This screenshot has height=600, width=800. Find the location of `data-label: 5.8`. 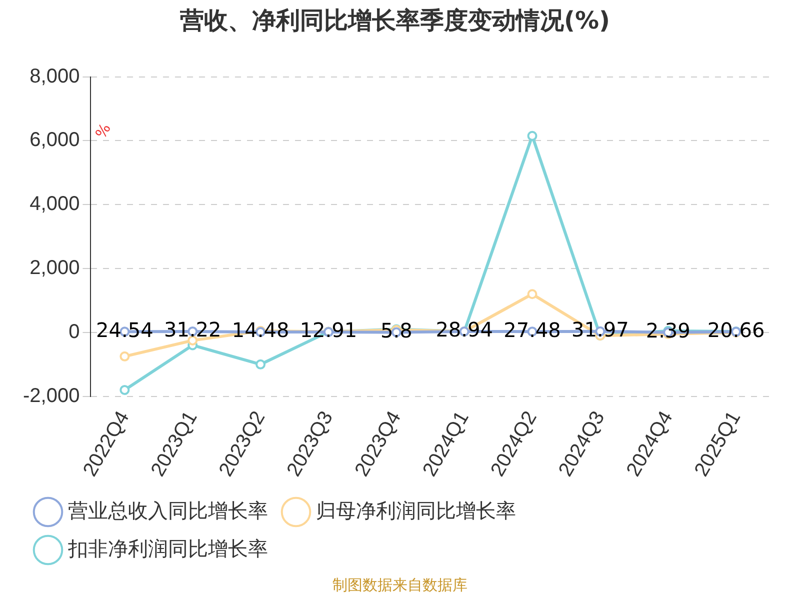

data-label: 5.8 is located at coordinates (396, 330).